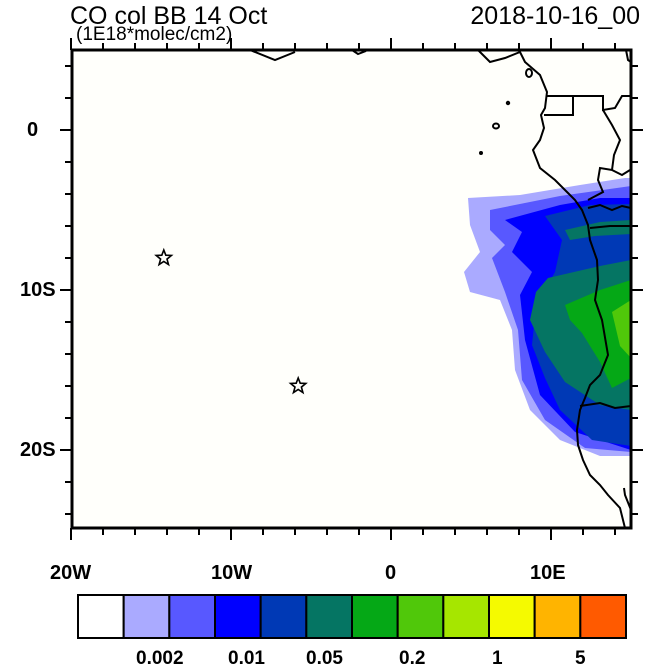  Describe the element at coordinates (246, 658) in the screenshot. I see `colorbar-label: 0.01` at that location.